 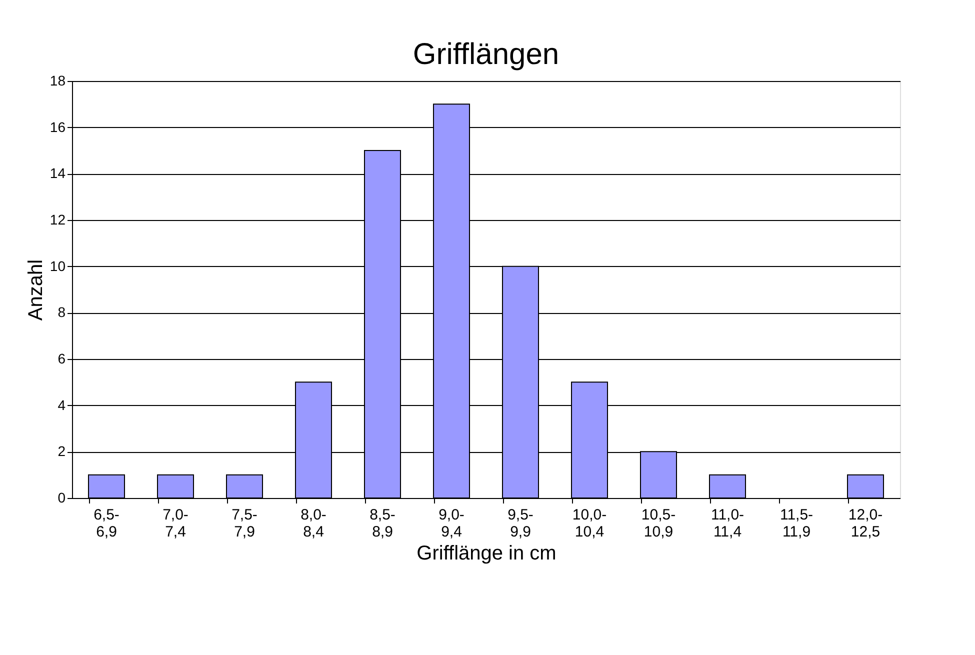 I want to click on y-tick-label: 14, so click(x=58, y=173).